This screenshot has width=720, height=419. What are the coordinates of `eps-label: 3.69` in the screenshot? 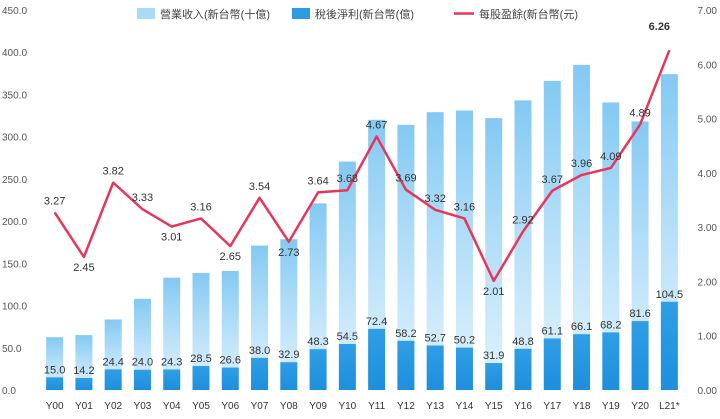 It's located at (405, 179).